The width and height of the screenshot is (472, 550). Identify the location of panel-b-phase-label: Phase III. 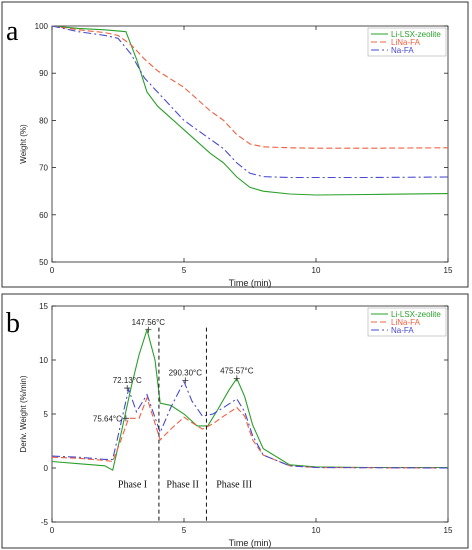
(234, 484).